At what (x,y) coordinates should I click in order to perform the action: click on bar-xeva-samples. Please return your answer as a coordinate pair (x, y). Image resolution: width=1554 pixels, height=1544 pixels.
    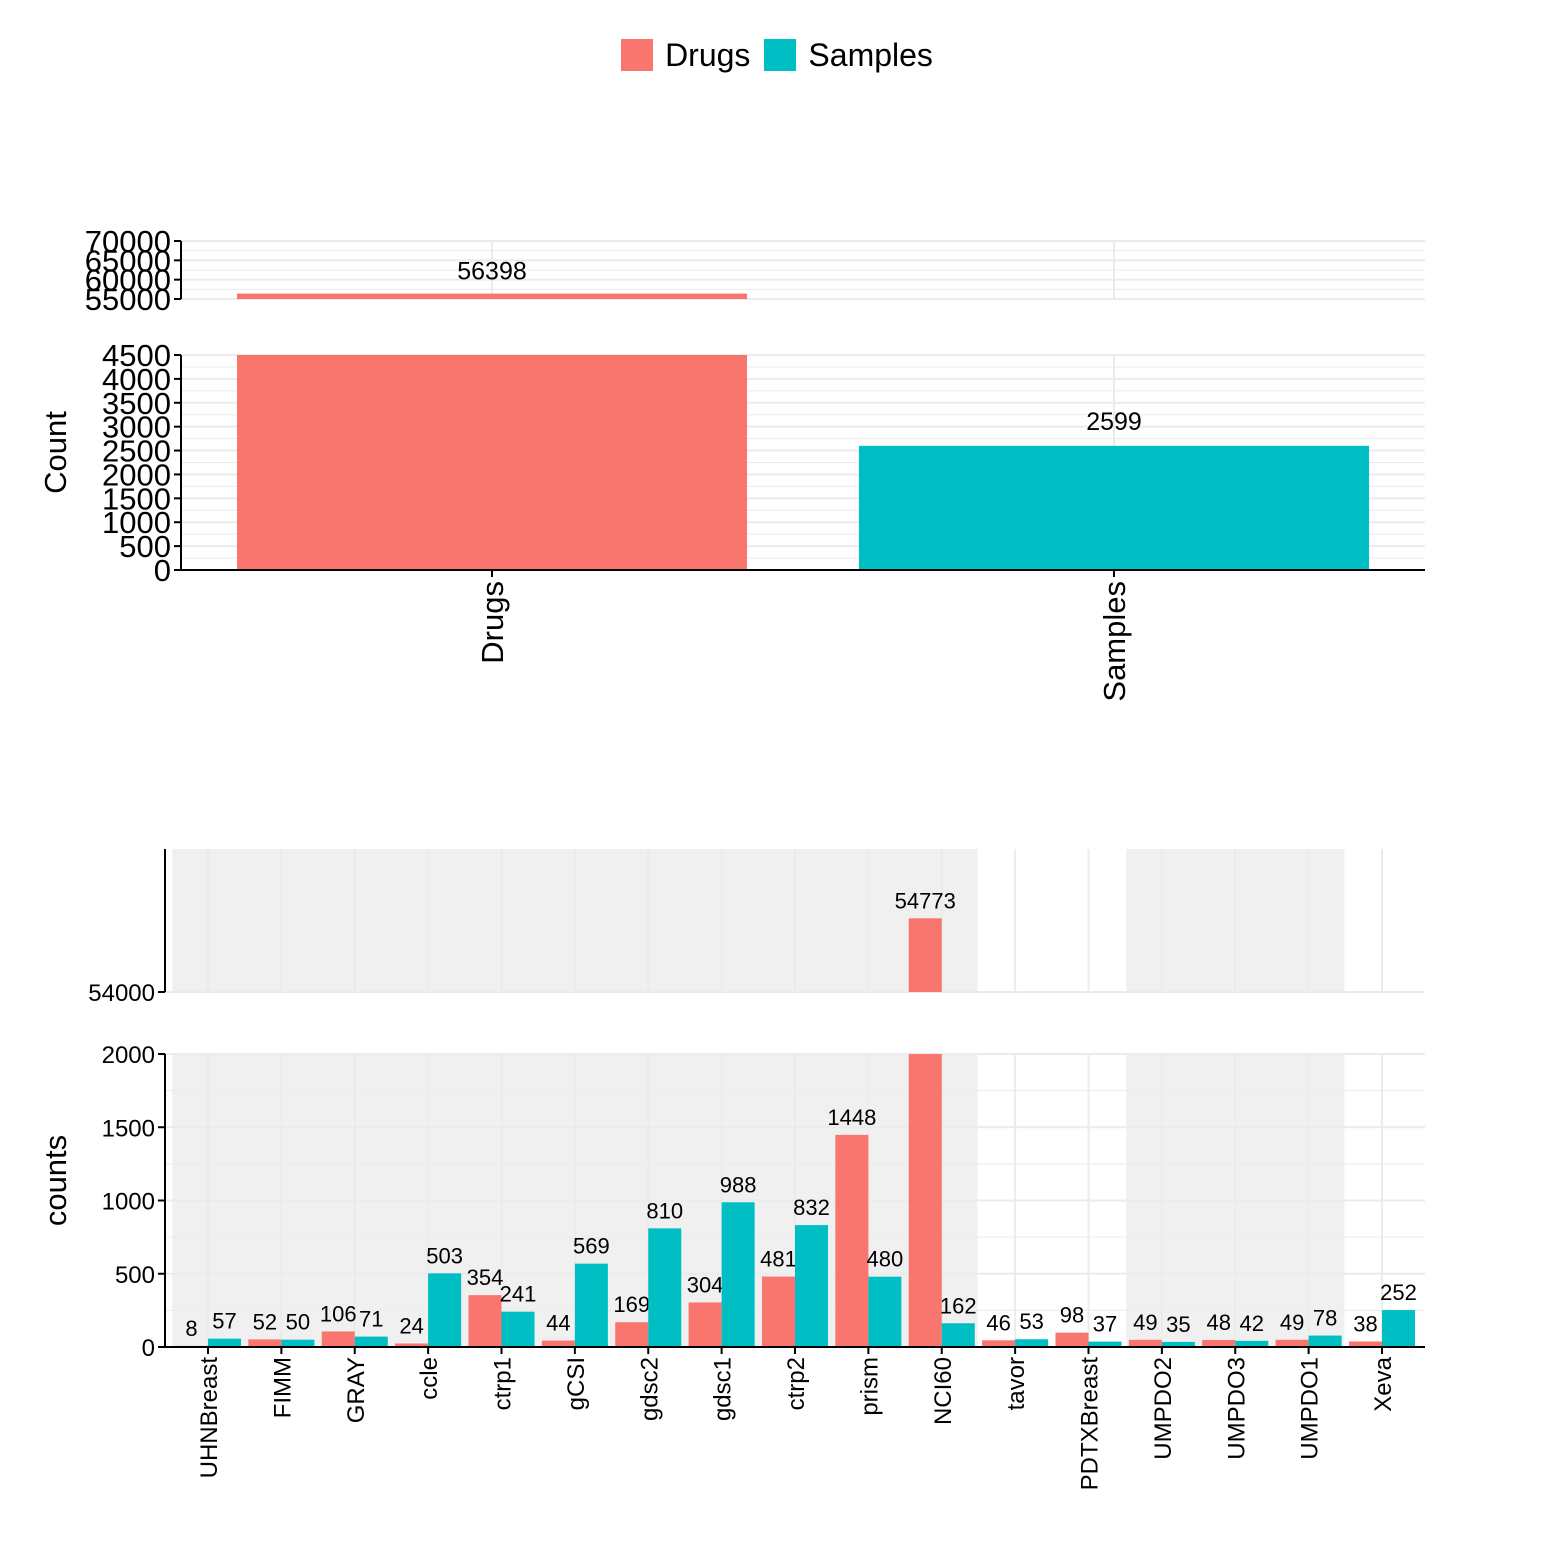
    Looking at the image, I should click on (1399, 1328).